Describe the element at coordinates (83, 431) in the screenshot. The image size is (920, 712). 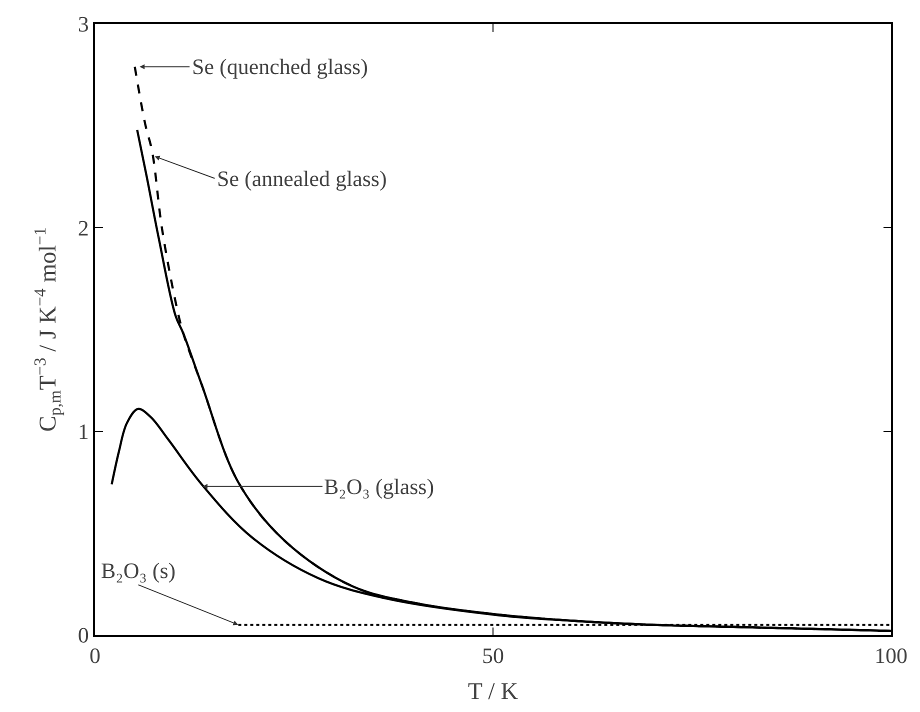
I see `y-tick-label: 1` at that location.